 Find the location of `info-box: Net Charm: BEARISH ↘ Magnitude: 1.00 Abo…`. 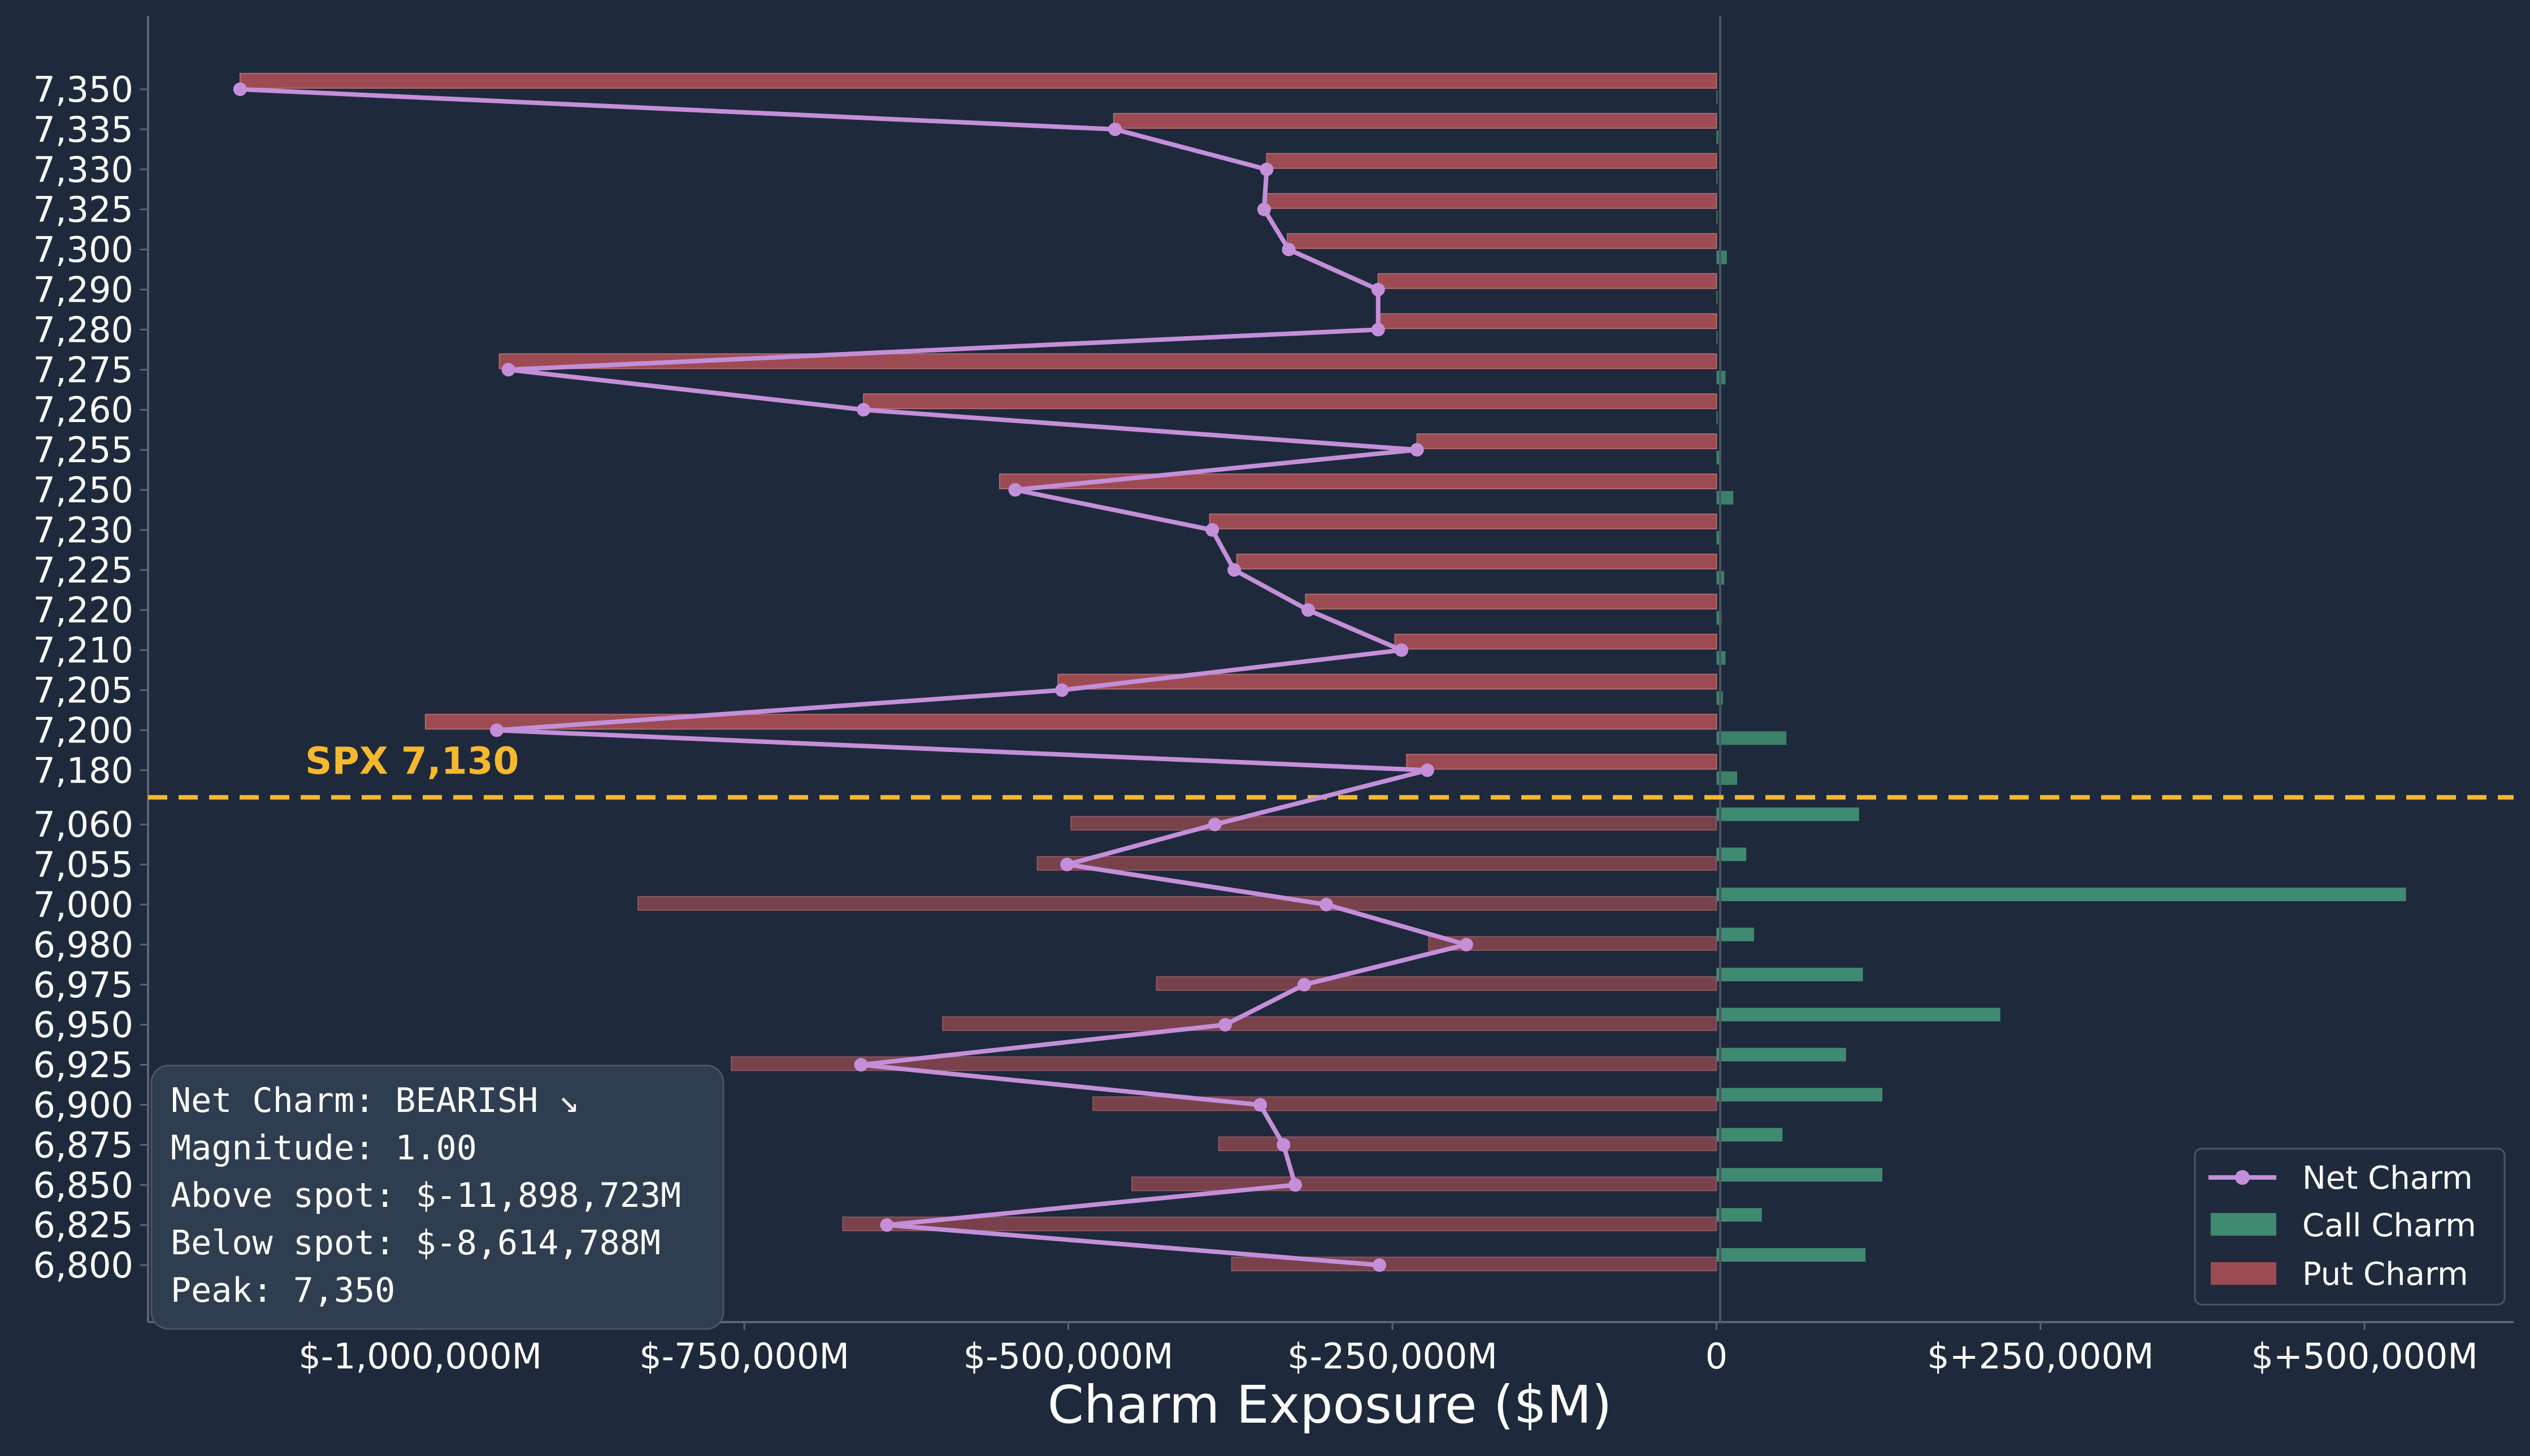

info-box: Net Charm: BEARISH ↘ Magnitude: 1.00 Abo… is located at coordinates (437, 1197).